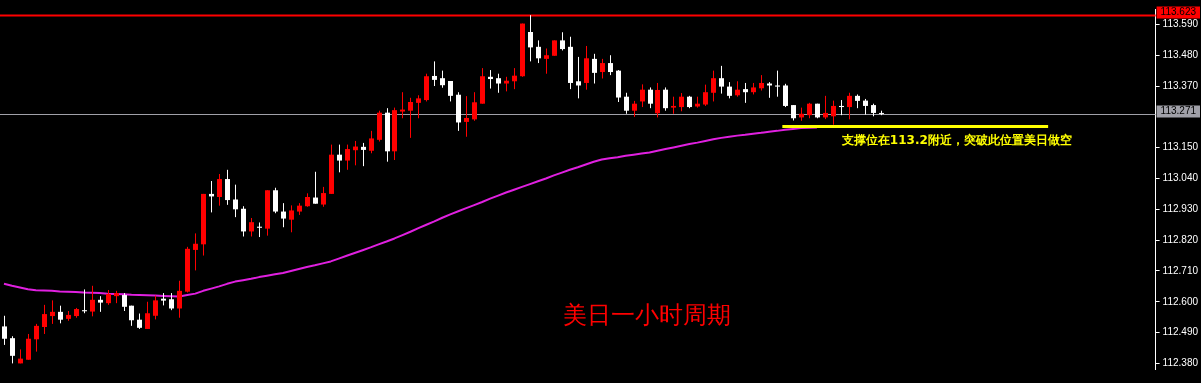 Image resolution: width=1201 pixels, height=383 pixels. What do you see at coordinates (1180, 24) in the screenshot?
I see `y-tick-label: 113.590` at bounding box center [1180, 24].